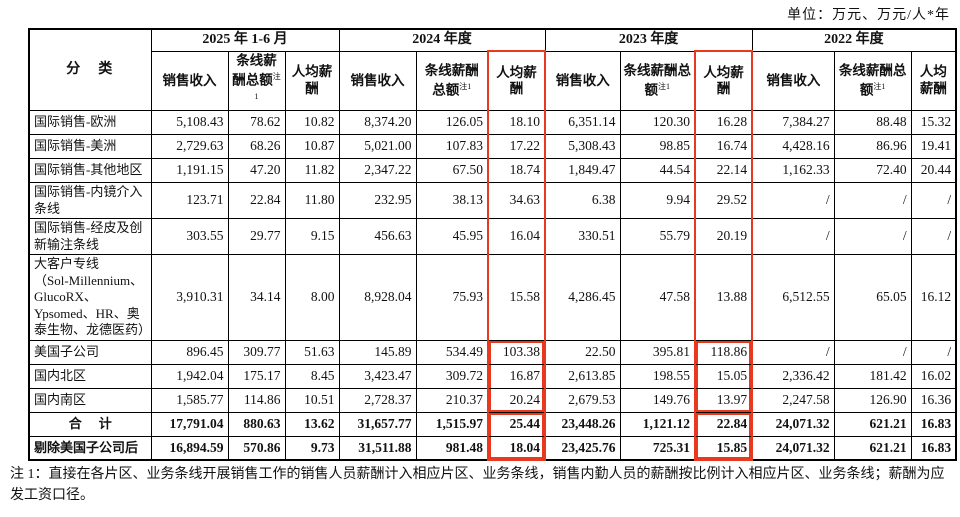  I want to click on cell: 16.87, so click(517, 376).